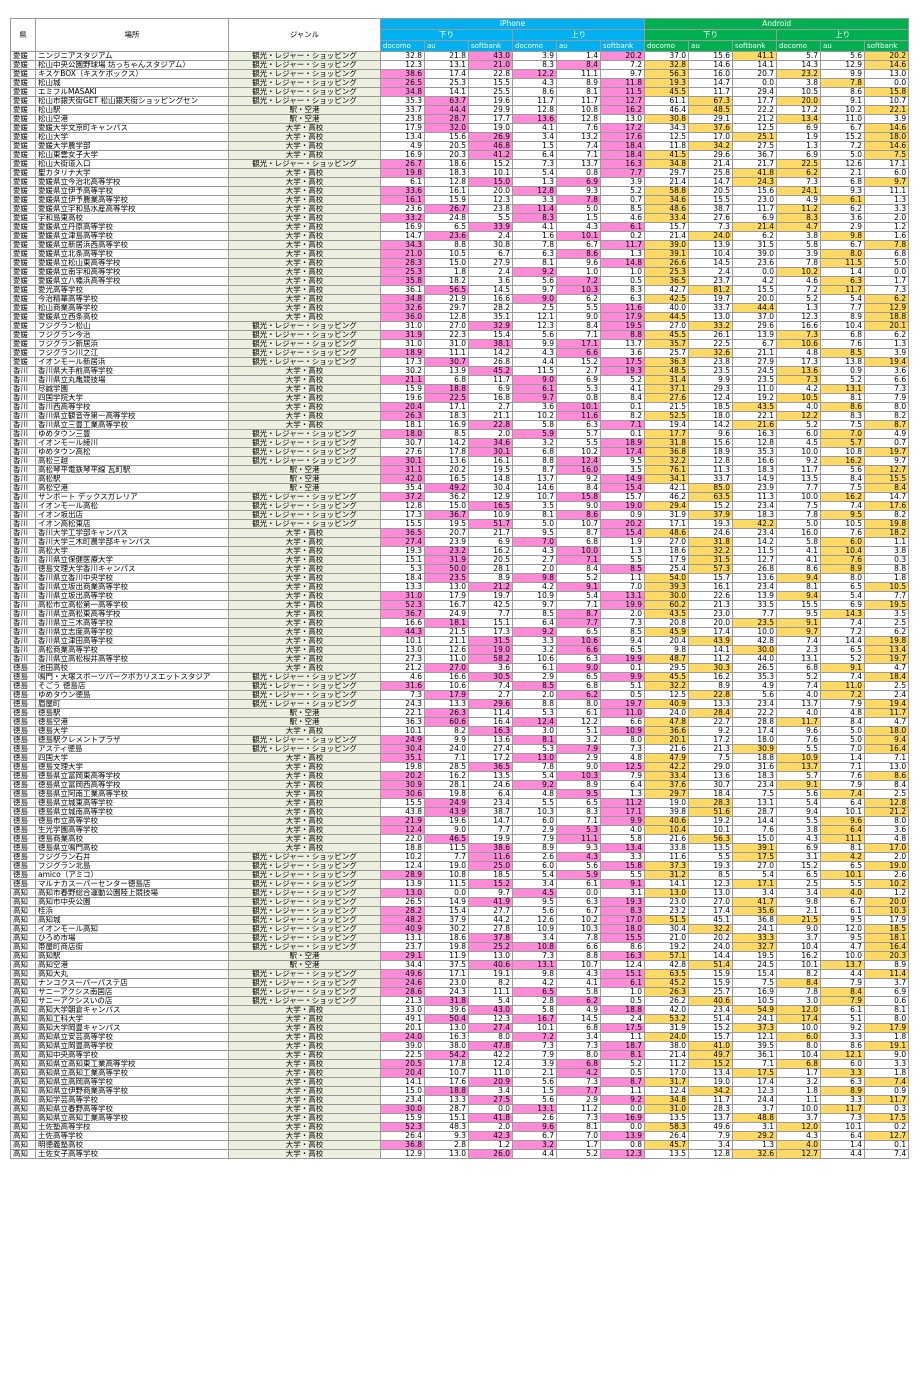  I want to click on cell-place: 徳島駅, so click(132, 713).